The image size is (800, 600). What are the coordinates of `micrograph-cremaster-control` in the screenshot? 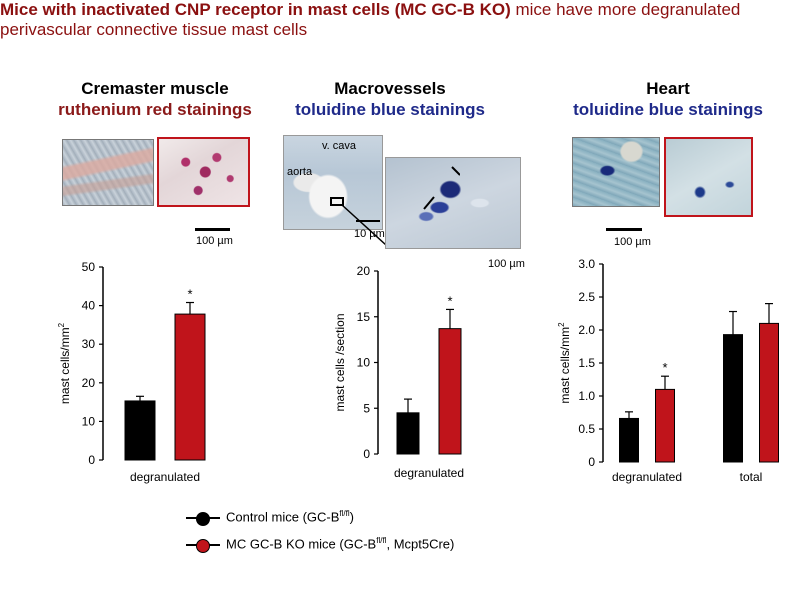 It's located at (108, 172).